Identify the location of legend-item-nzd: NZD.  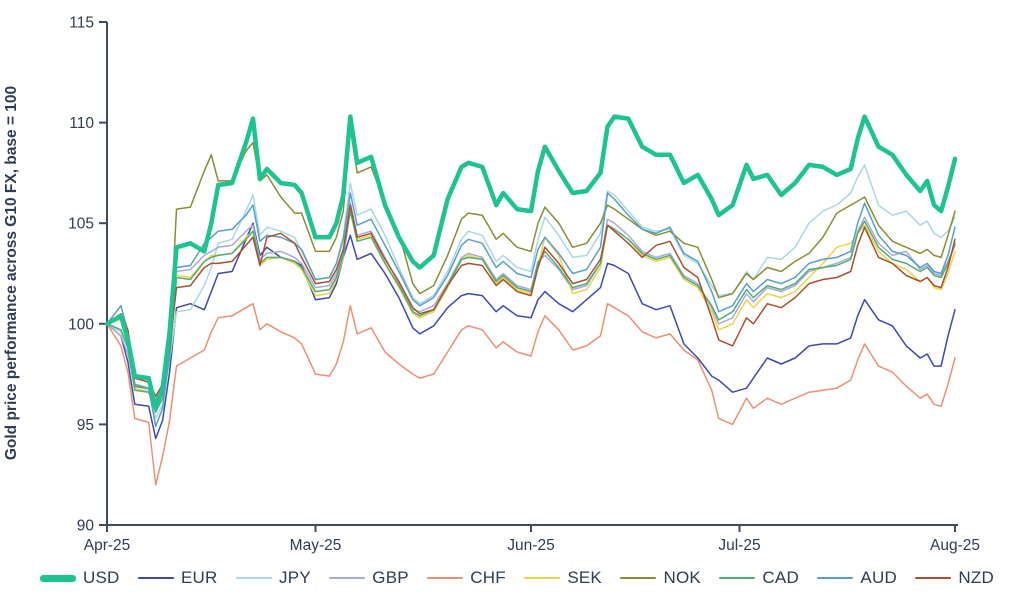
(954, 578).